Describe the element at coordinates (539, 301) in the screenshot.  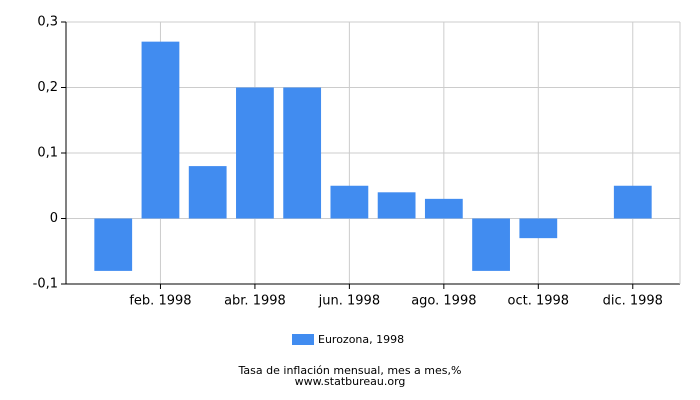
I see `x-tick-label: oct. 1998` at that location.